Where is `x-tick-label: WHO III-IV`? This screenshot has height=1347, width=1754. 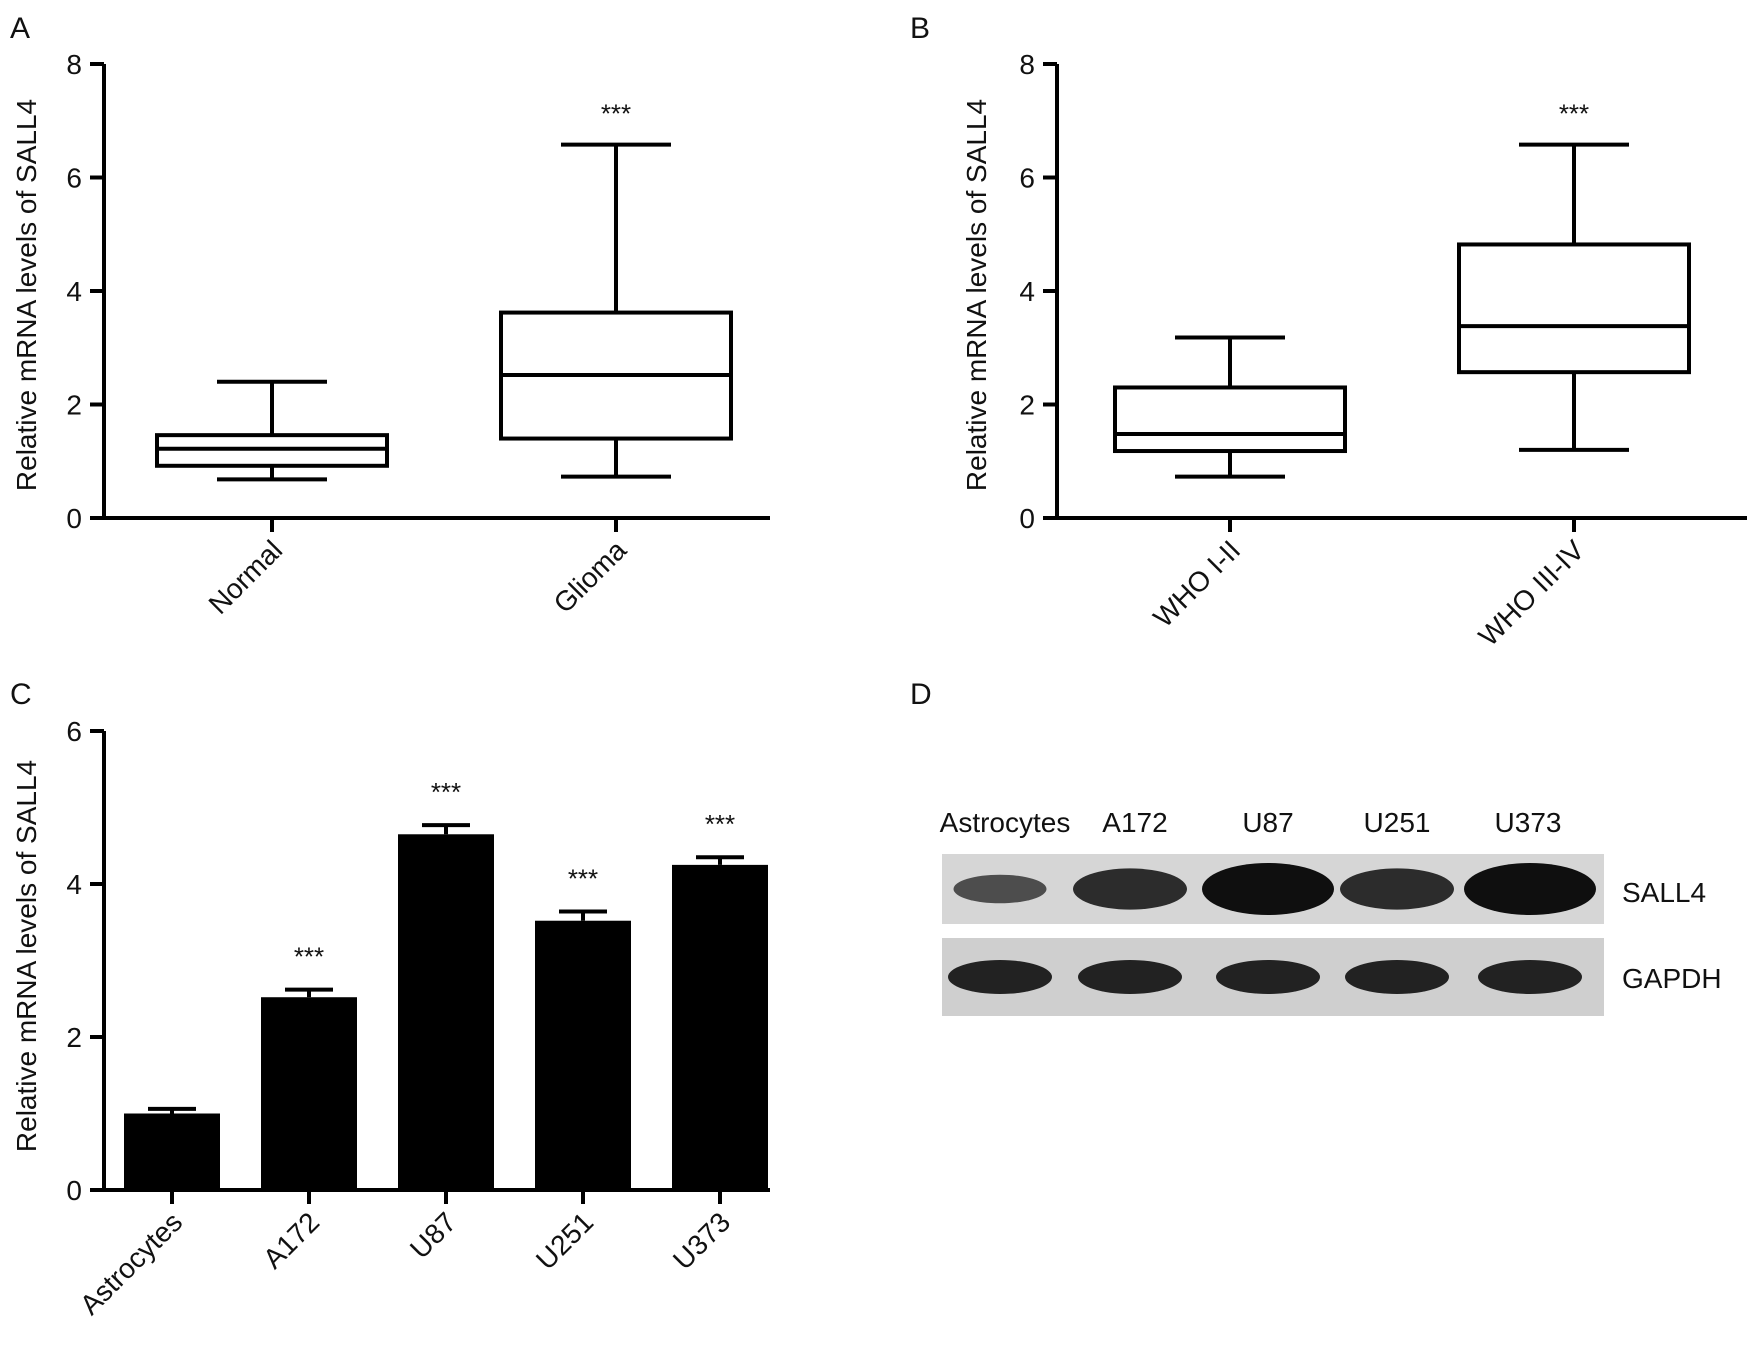
x-tick-label: WHO III-IV is located at coordinates (1532, 593).